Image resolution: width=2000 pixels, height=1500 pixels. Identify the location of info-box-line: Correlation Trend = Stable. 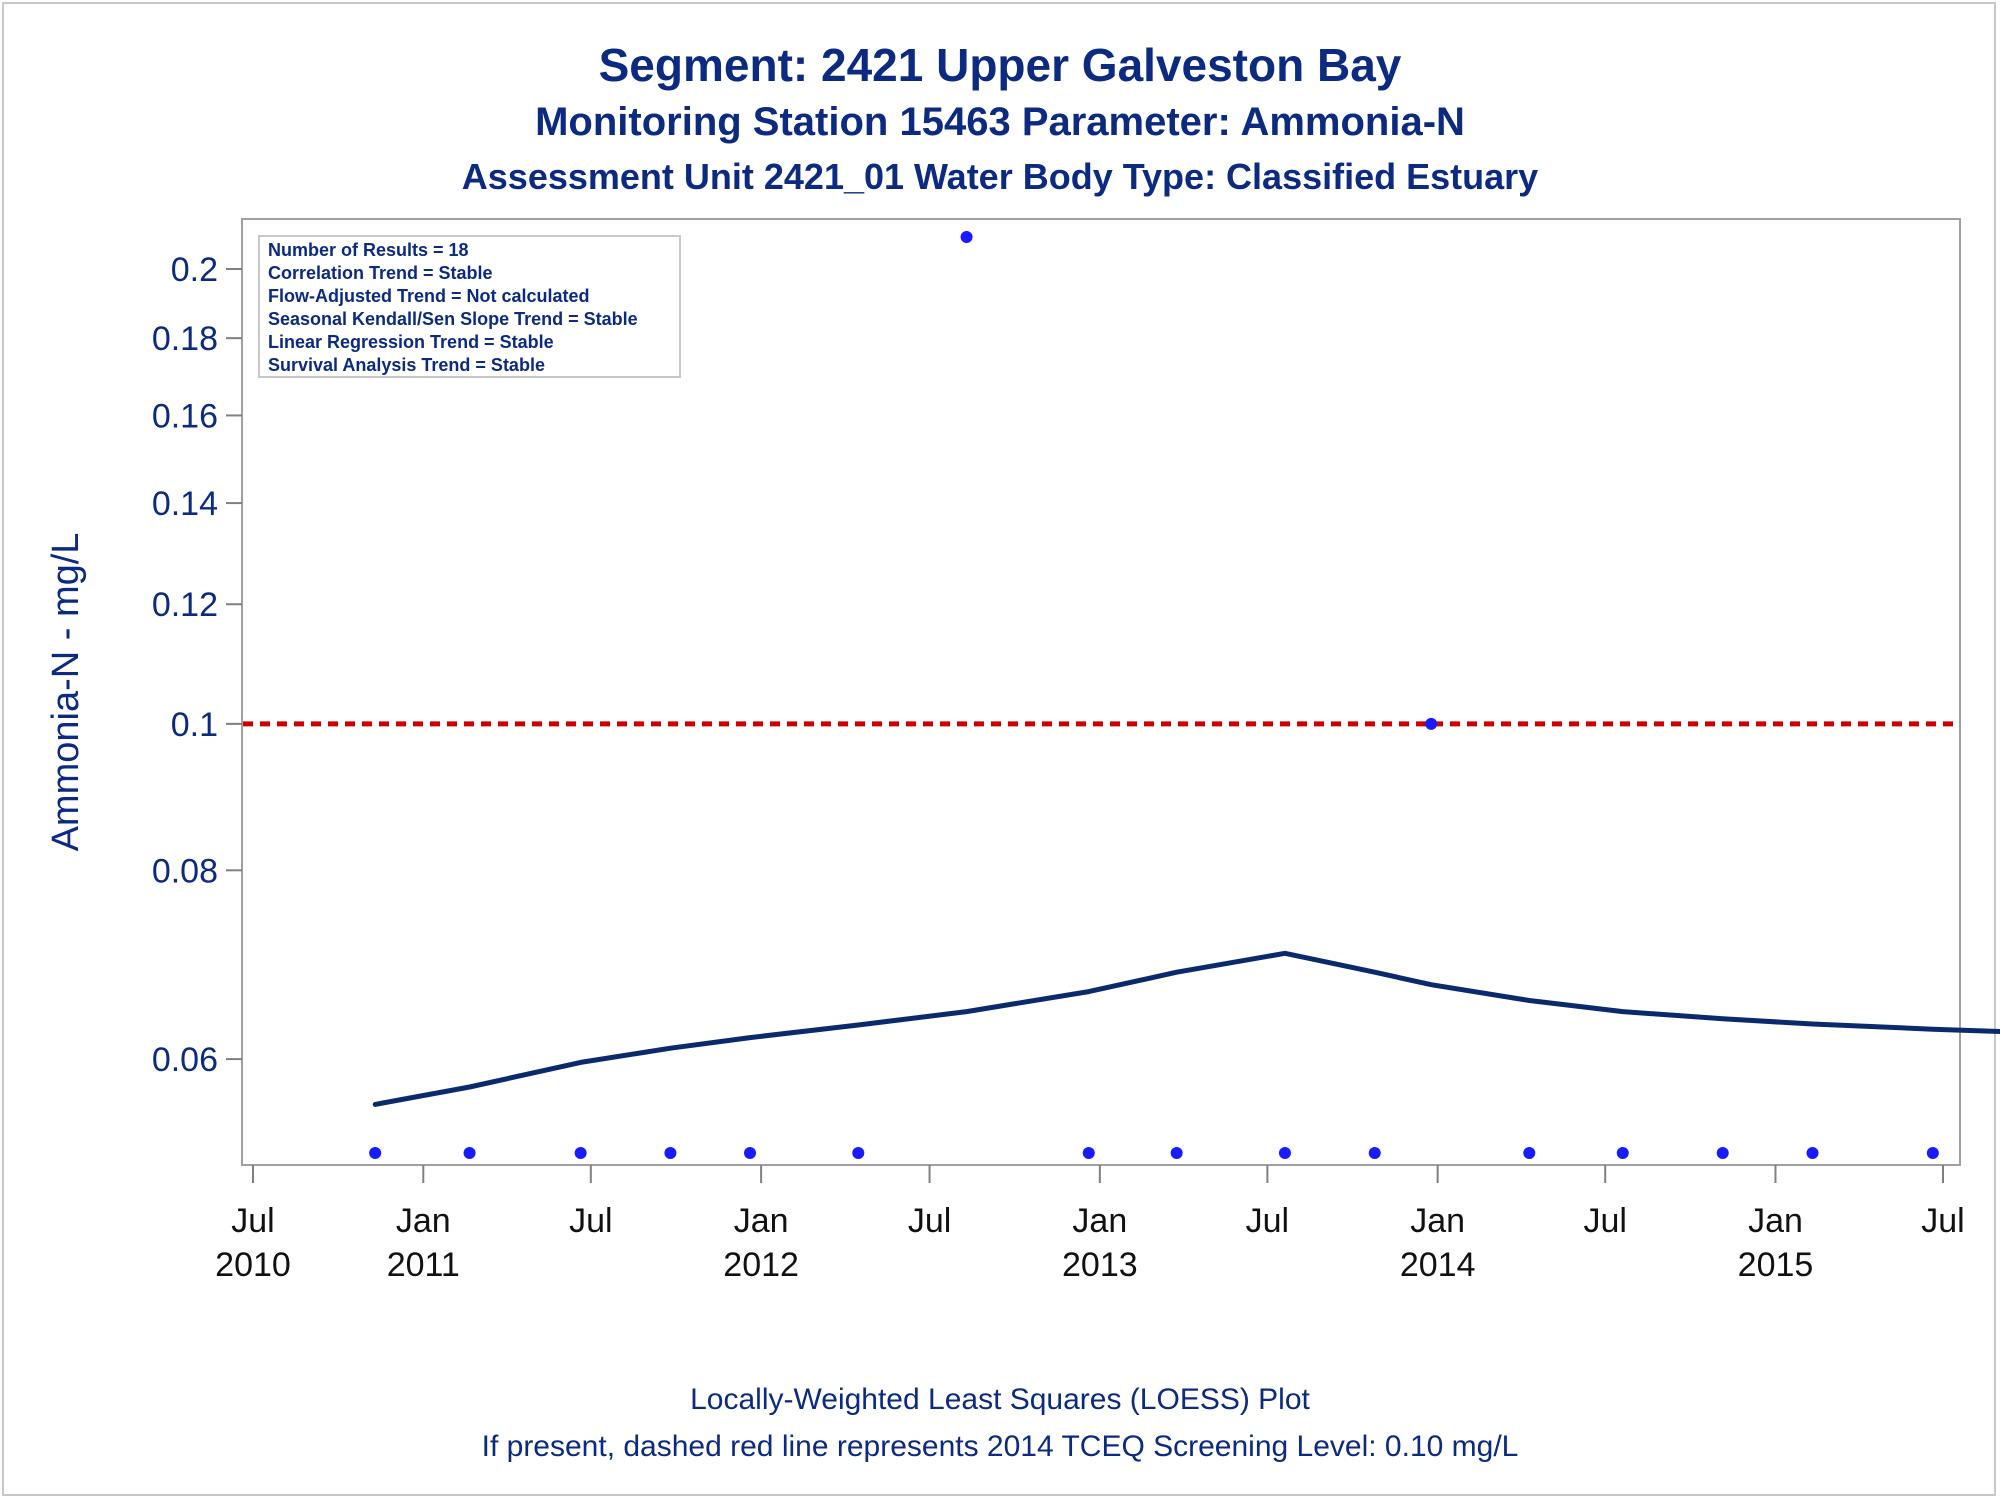
(380, 273).